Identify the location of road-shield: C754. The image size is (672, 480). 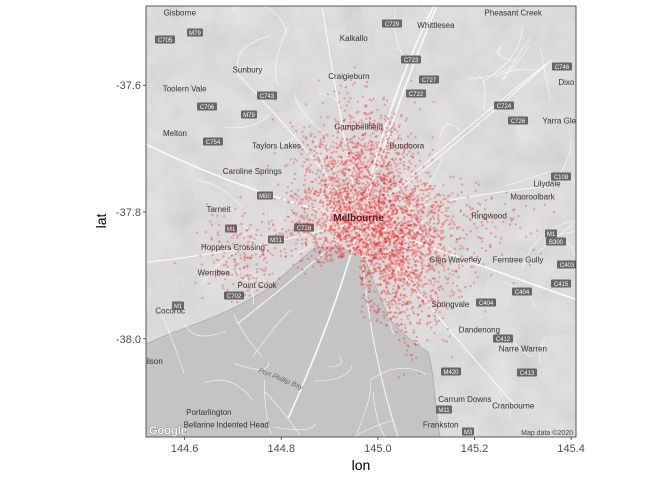
(213, 141).